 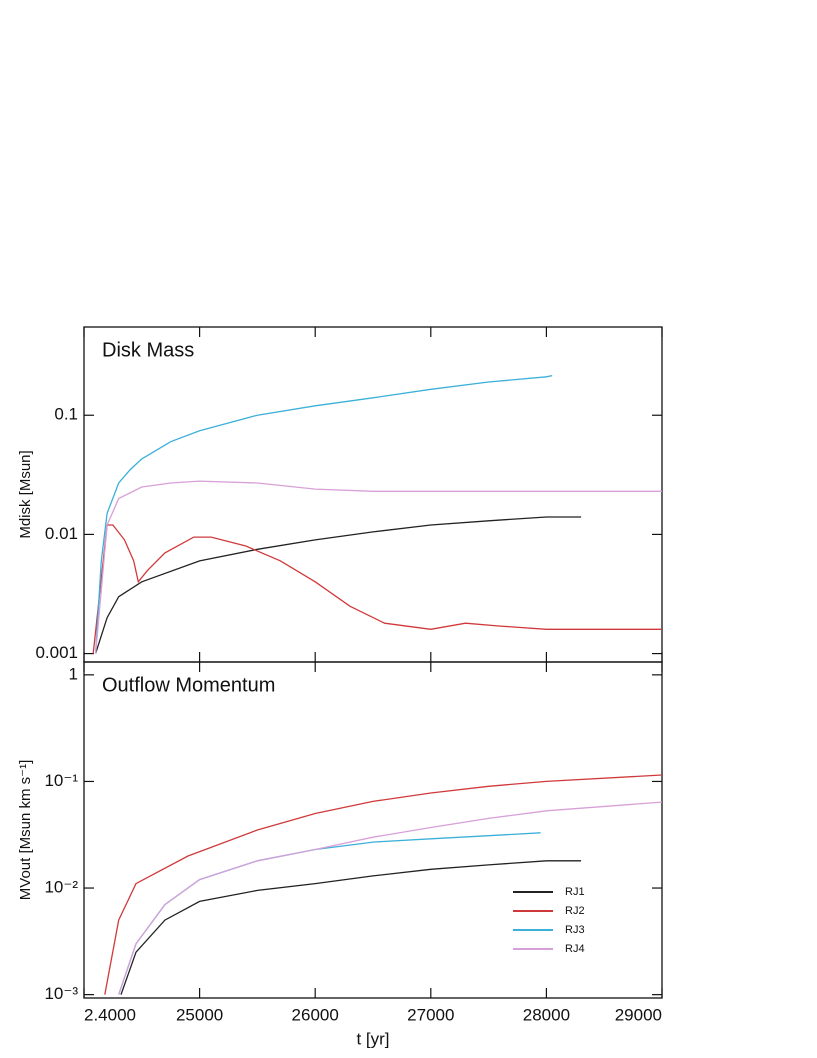 What do you see at coordinates (110, 1014) in the screenshot?
I see `x-tick-label: 2.4000` at bounding box center [110, 1014].